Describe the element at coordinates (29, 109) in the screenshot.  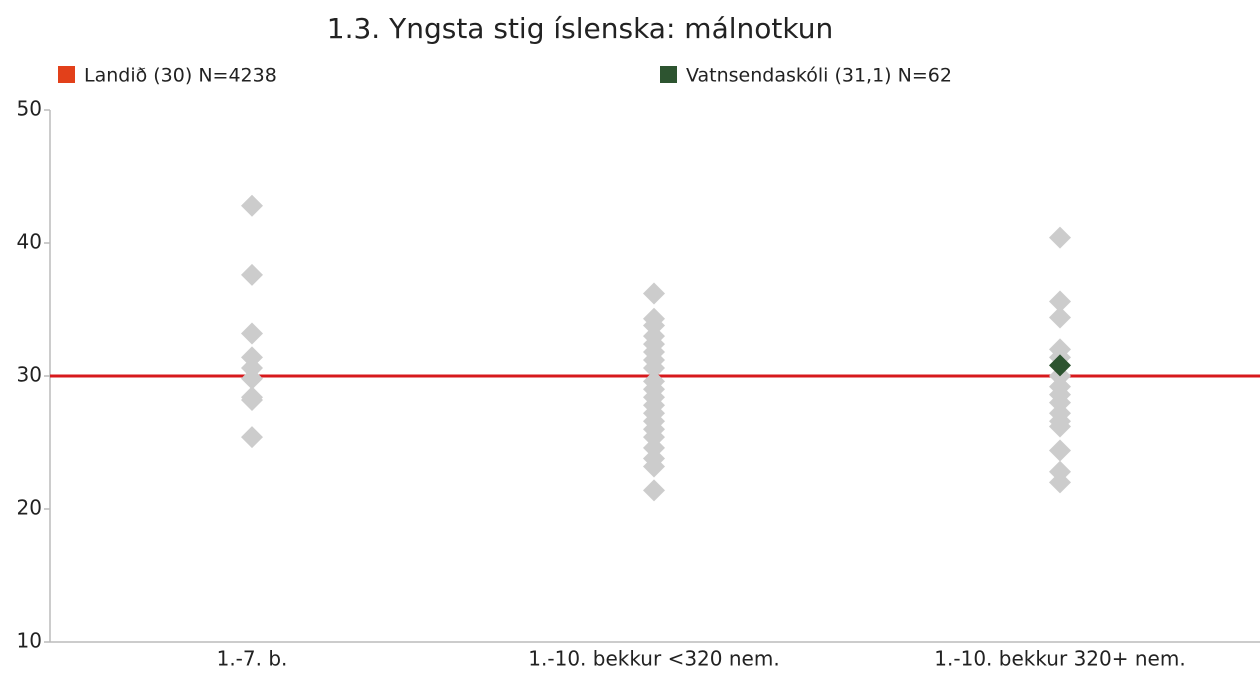
I see `y-tick-label: 50` at that location.